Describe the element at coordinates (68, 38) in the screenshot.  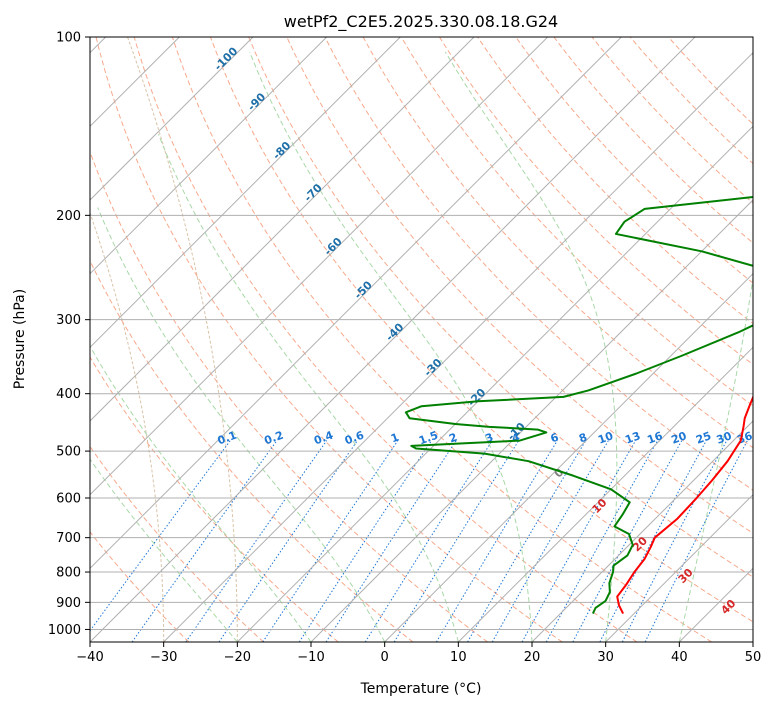
I see `y-tick-label: 100` at that location.